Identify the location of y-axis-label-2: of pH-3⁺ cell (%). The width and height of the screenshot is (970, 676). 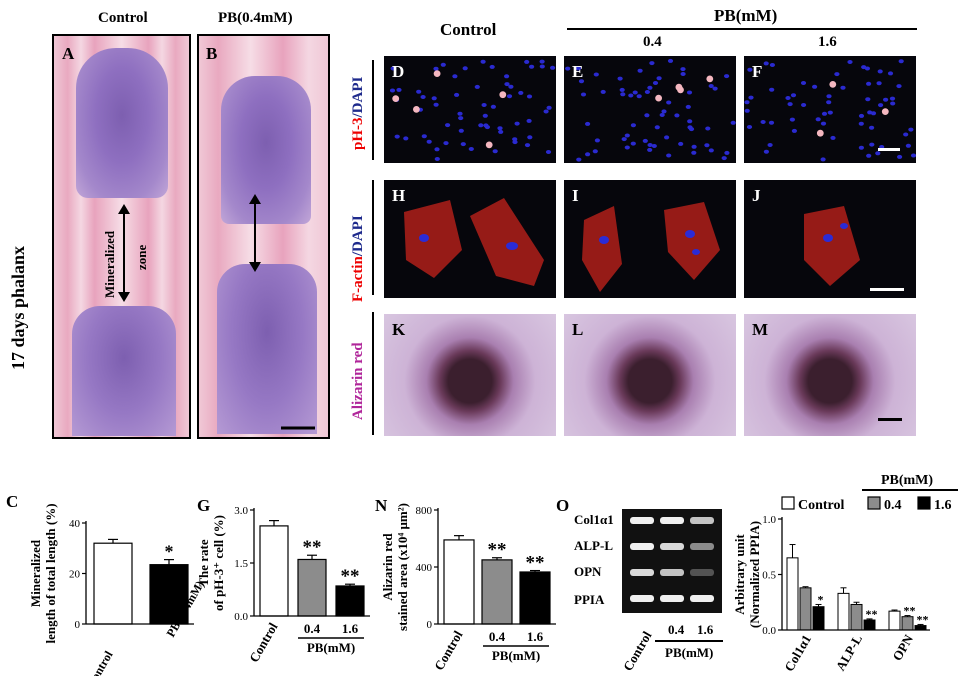
(218, 563).